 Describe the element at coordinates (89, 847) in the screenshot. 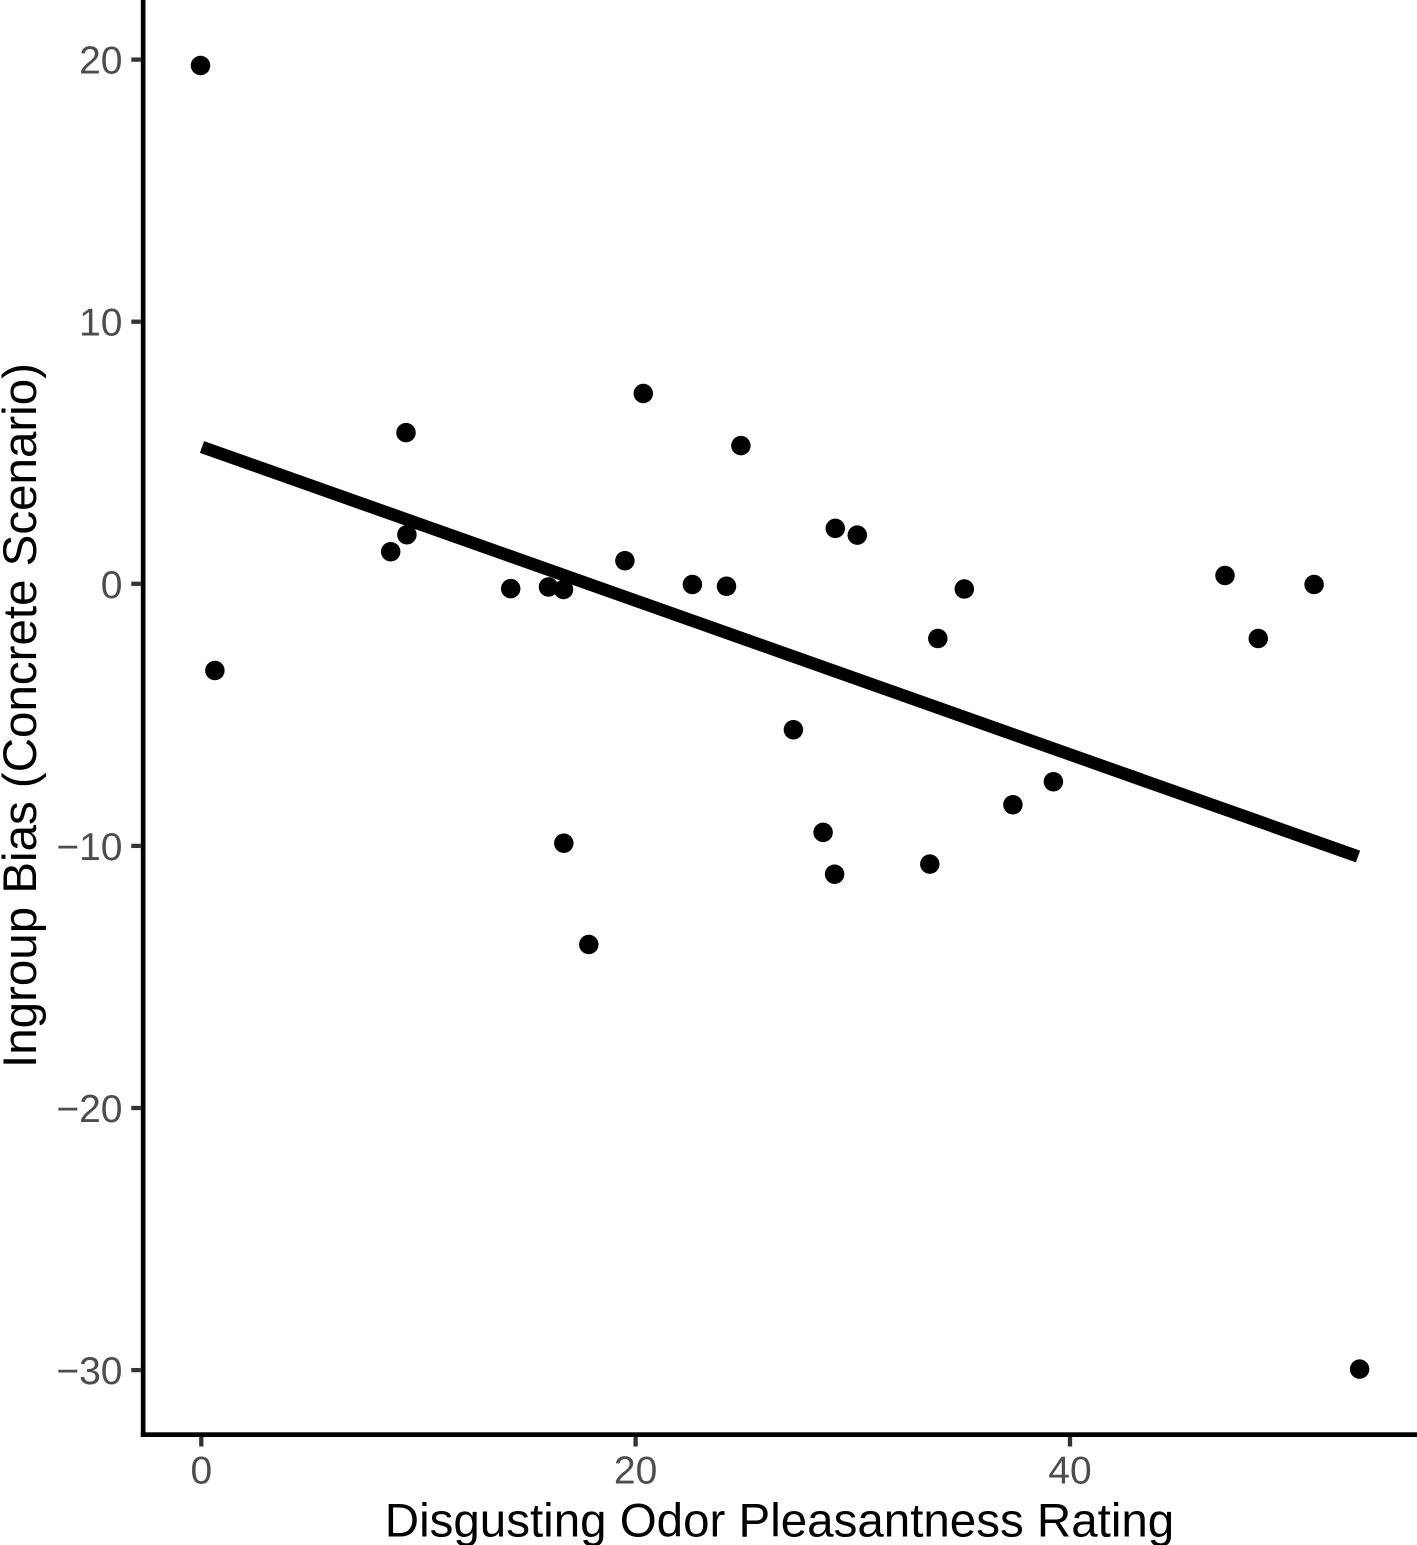

I see `svg-text: −10` at that location.